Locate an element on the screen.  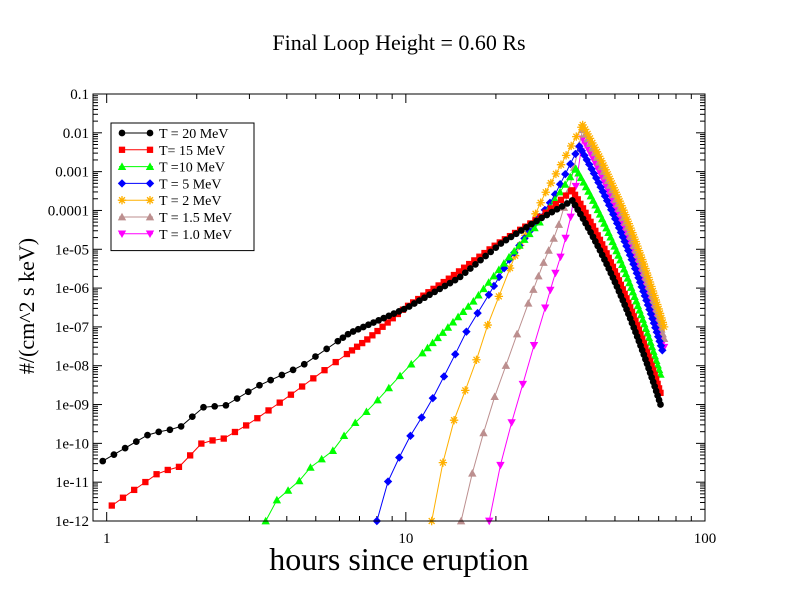
x-axis-label: hours since eruption is located at coordinates (399, 559).